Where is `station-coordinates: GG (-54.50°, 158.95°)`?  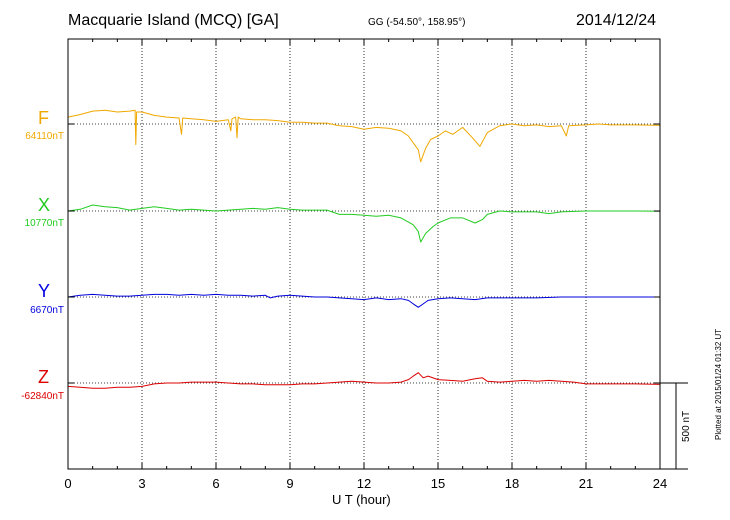
station-coordinates: GG (-54.50°, 158.95°) is located at coordinates (417, 22).